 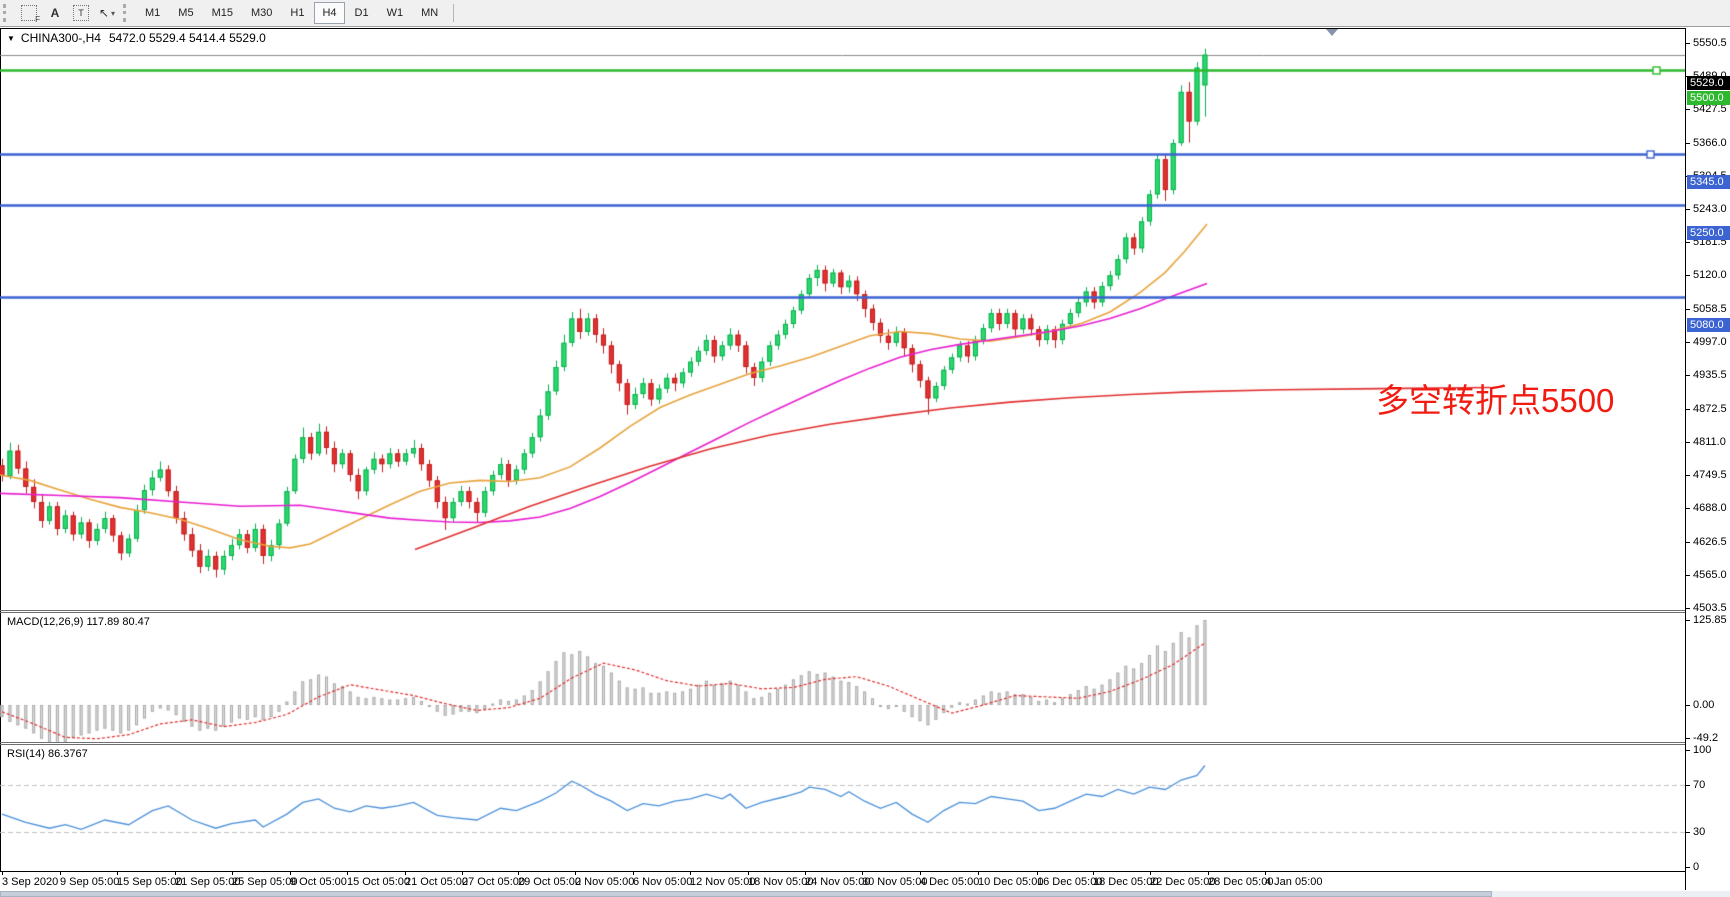 What do you see at coordinates (1011, 882) in the screenshot?
I see `time-label: 10 Dec 05:00` at bounding box center [1011, 882].